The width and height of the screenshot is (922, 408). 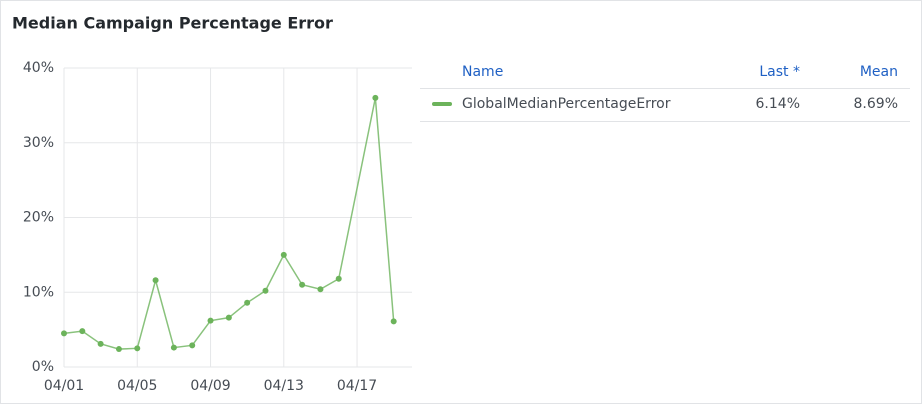 What do you see at coordinates (357, 386) in the screenshot?
I see `x-tick-label: 04/17` at bounding box center [357, 386].